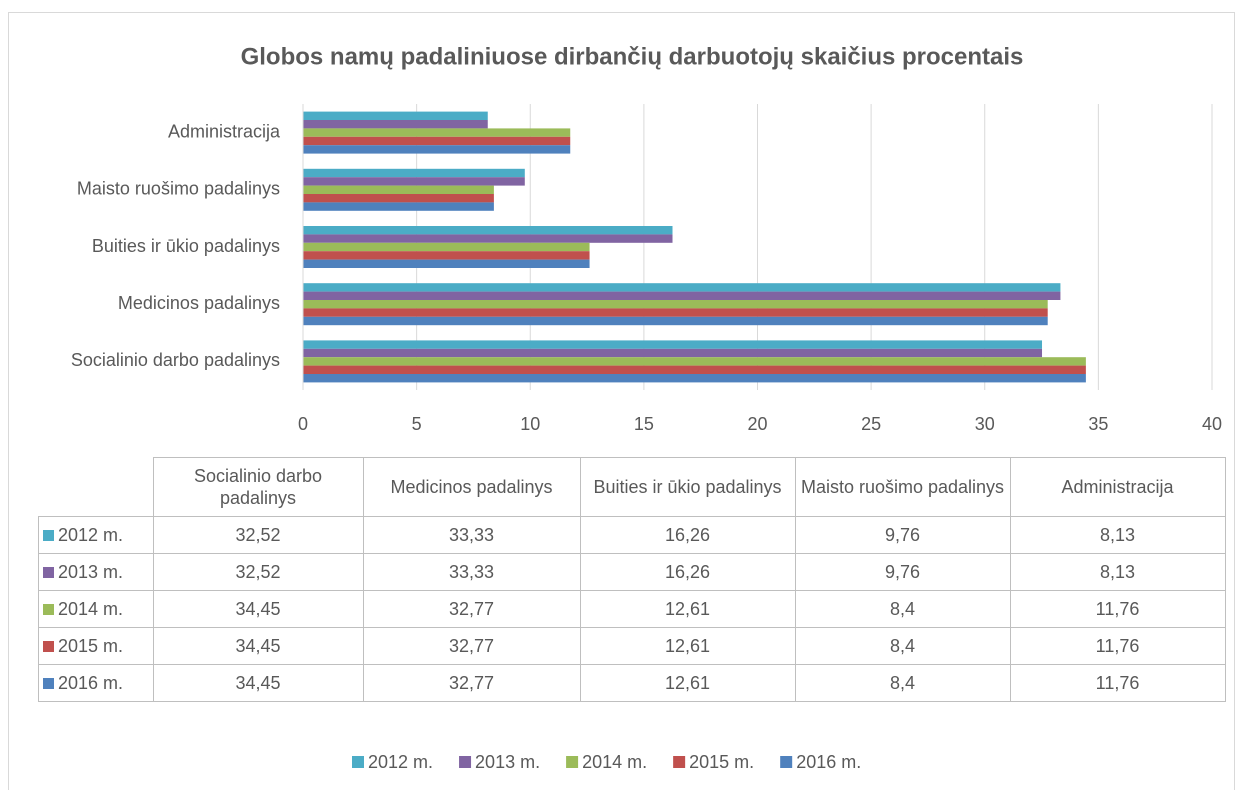 The width and height of the screenshot is (1243, 790). I want to click on table-header: Buities ir ūkio padalinys, so click(687, 487).